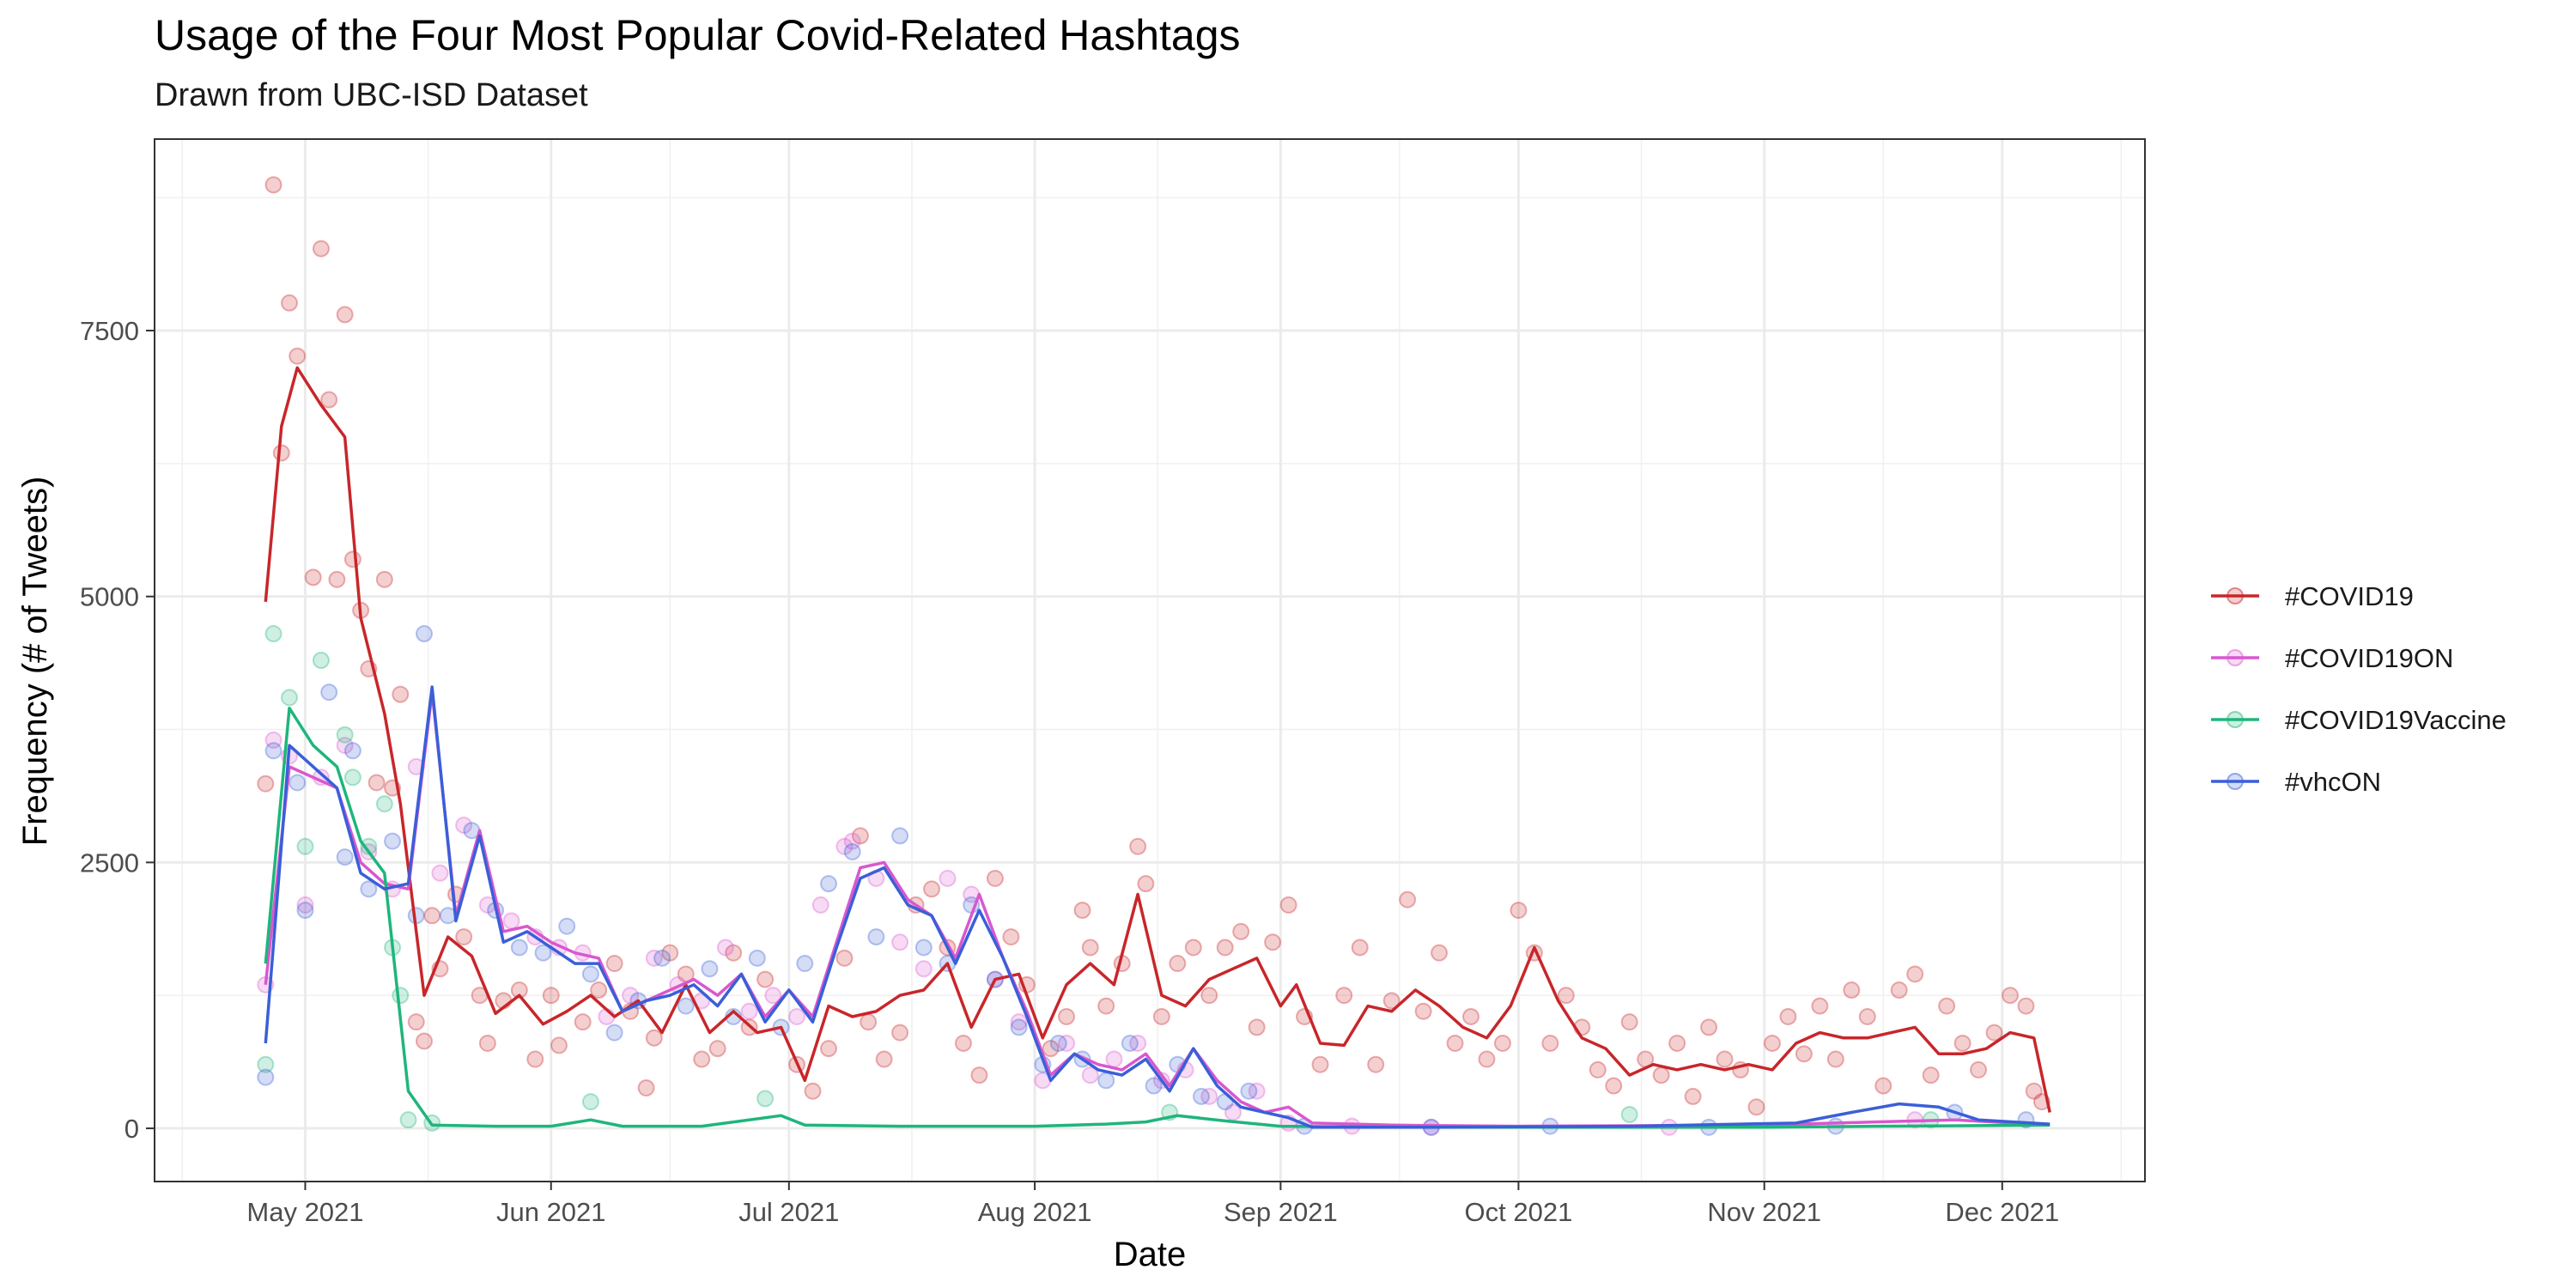 The width and height of the screenshot is (2576, 1288). Describe the element at coordinates (109, 331) in the screenshot. I see `y-tick-label: 7500` at that location.